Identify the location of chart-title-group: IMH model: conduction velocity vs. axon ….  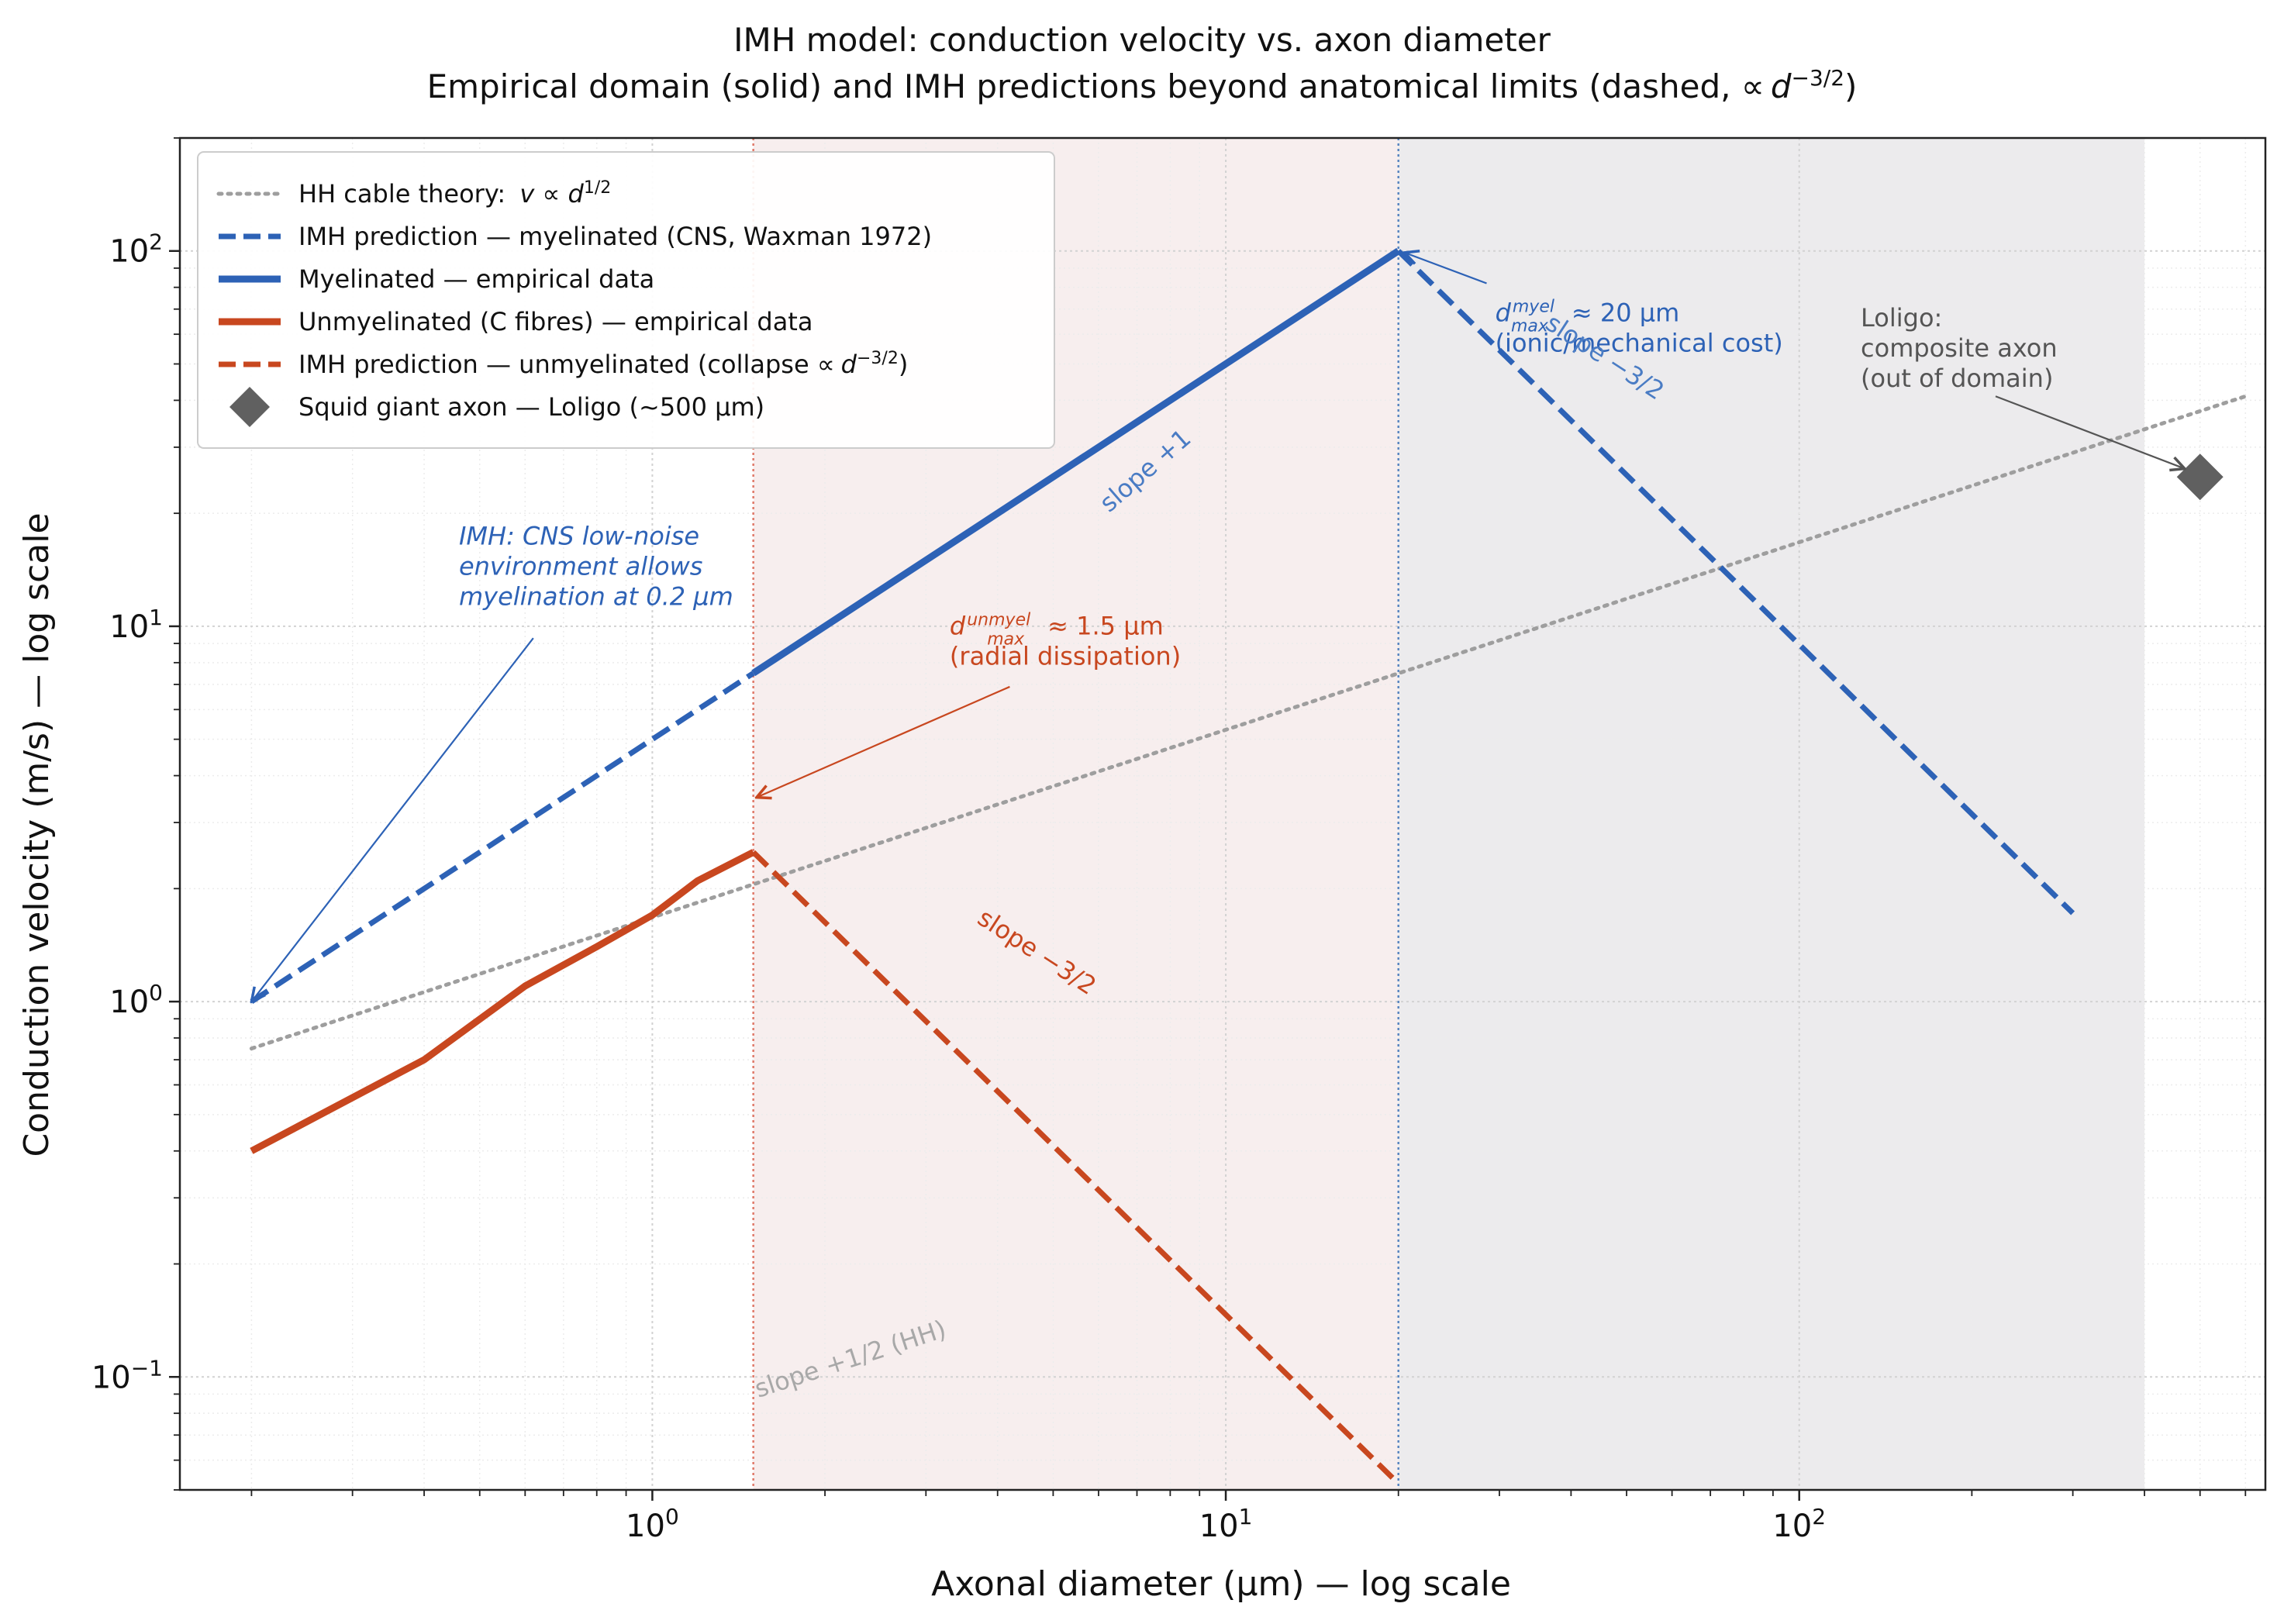
(1142, 63).